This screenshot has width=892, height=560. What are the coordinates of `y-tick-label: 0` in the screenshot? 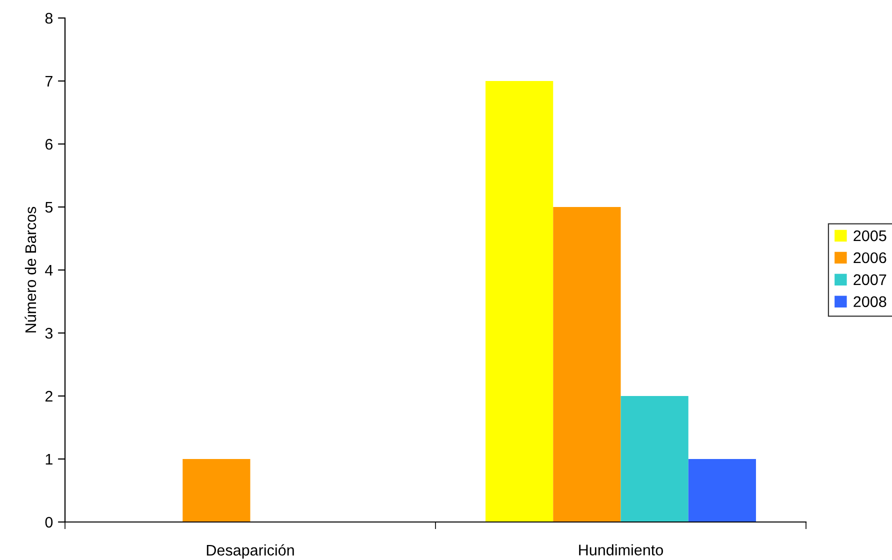 It's located at (49, 522).